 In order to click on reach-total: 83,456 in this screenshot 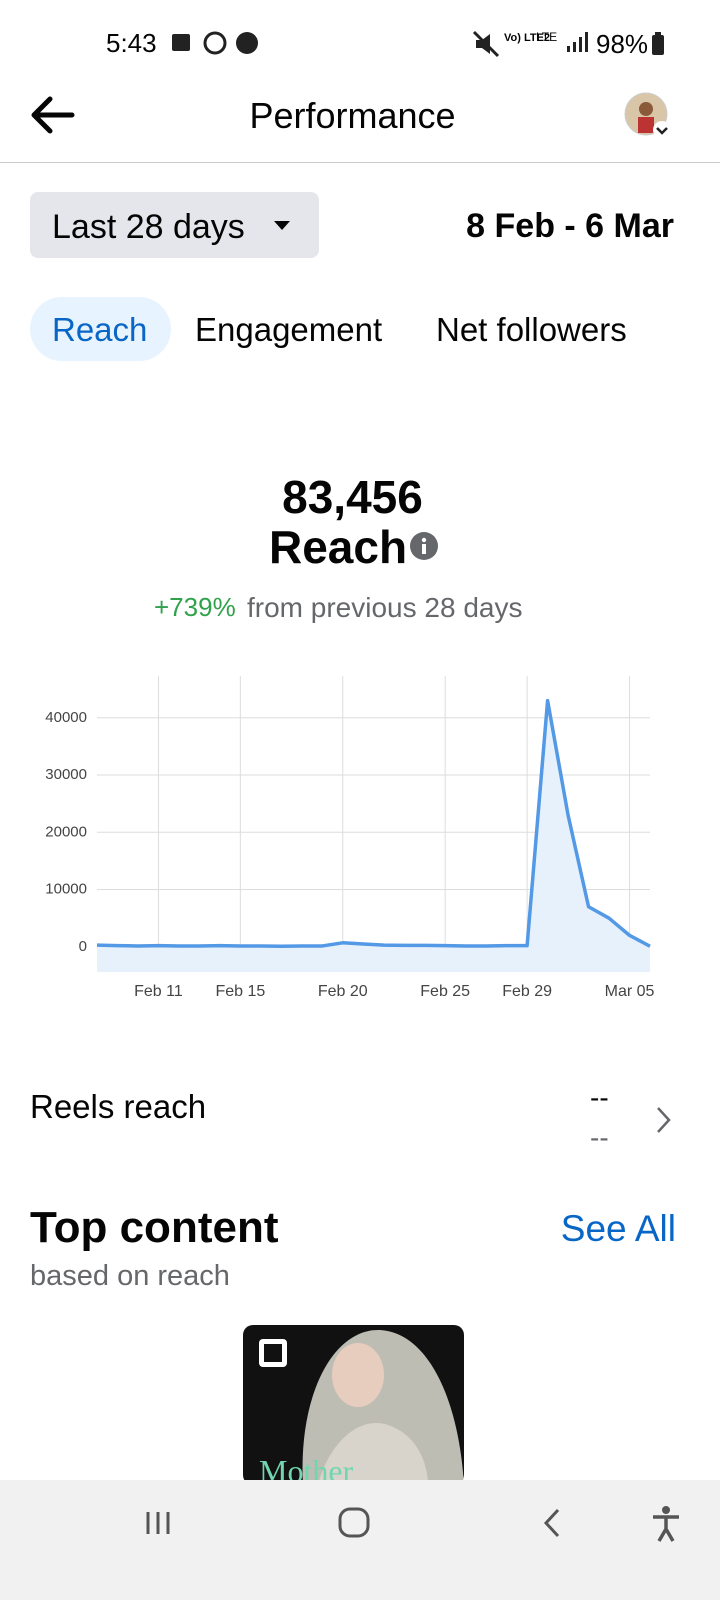, I will do `click(352, 497)`.